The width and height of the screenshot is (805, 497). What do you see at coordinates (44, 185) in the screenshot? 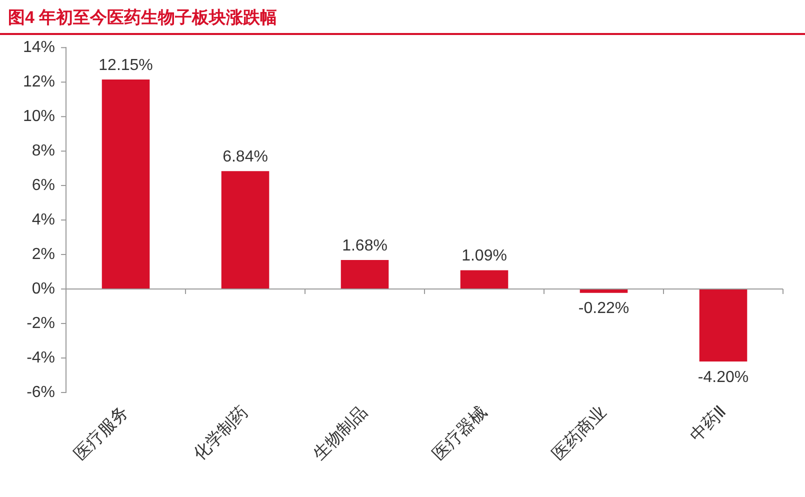
I see `y-tick-label: 6%` at bounding box center [44, 185].